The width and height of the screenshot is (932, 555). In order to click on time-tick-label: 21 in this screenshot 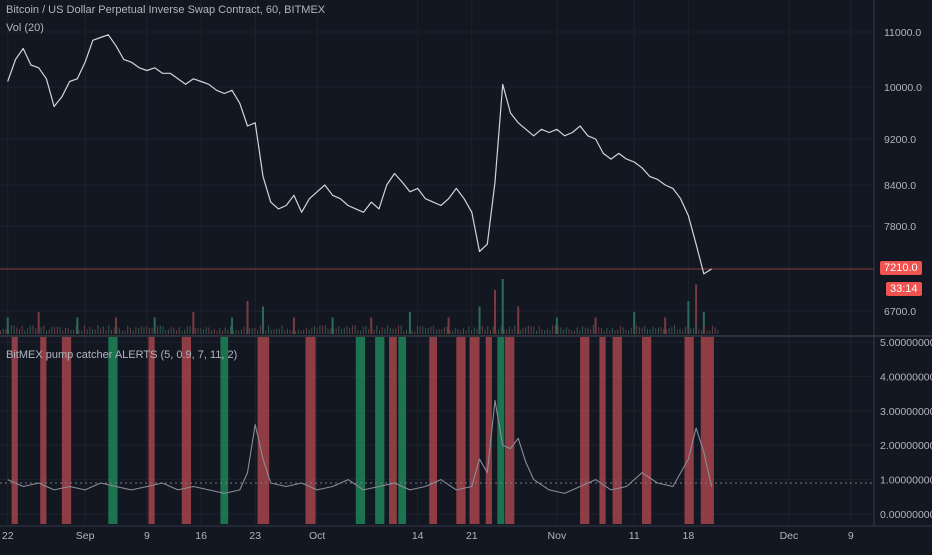, I will do `click(472, 536)`.